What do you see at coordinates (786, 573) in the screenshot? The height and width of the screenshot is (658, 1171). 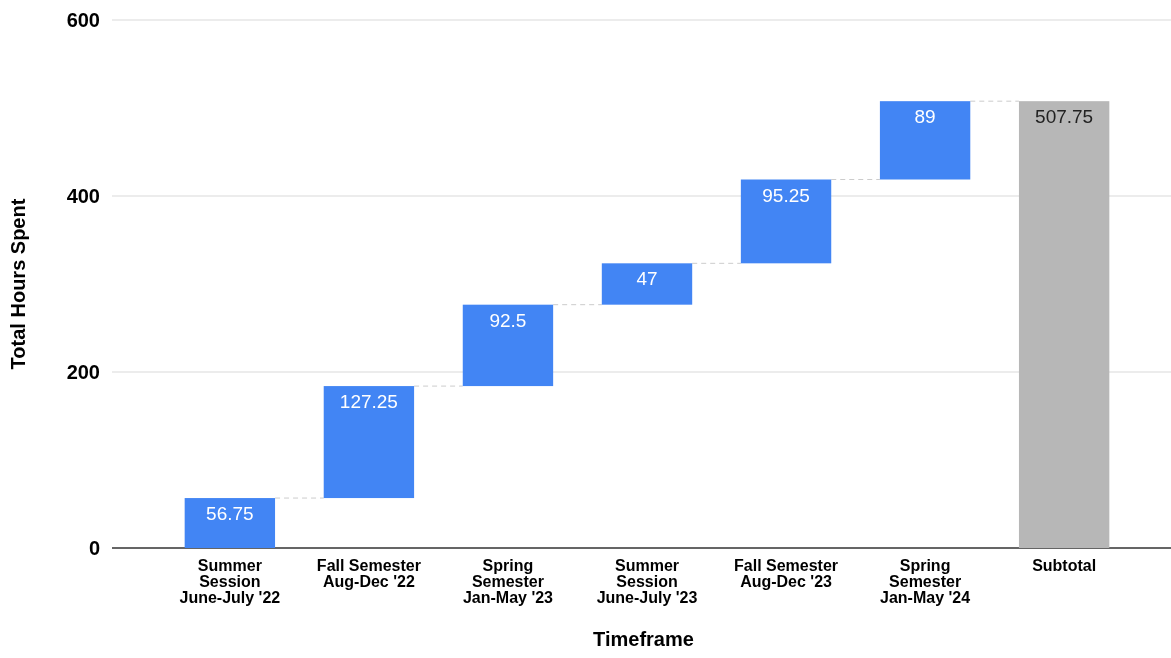 I see `x-tick-label: Fall Semester Aug-Dec '23` at bounding box center [786, 573].